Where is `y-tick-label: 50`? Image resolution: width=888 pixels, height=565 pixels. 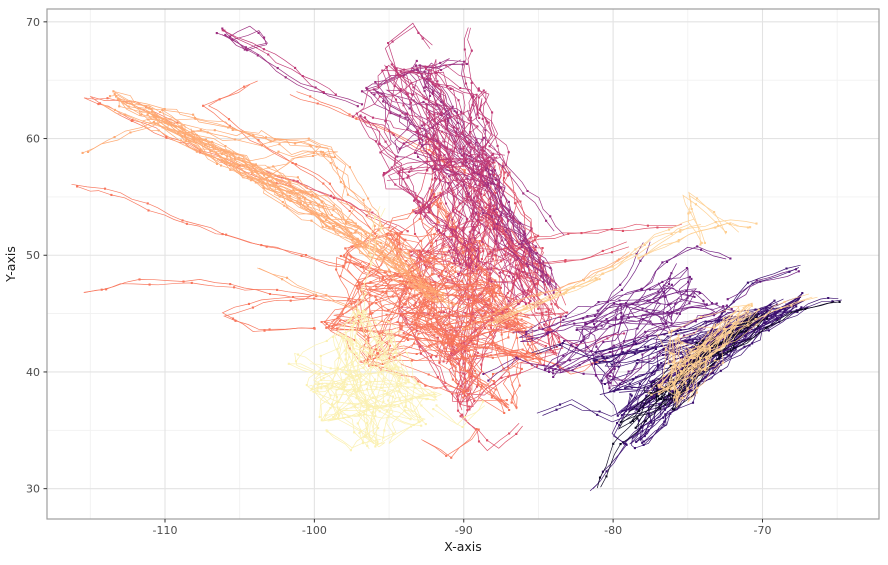
y-tick-label: 50 is located at coordinates (33, 255).